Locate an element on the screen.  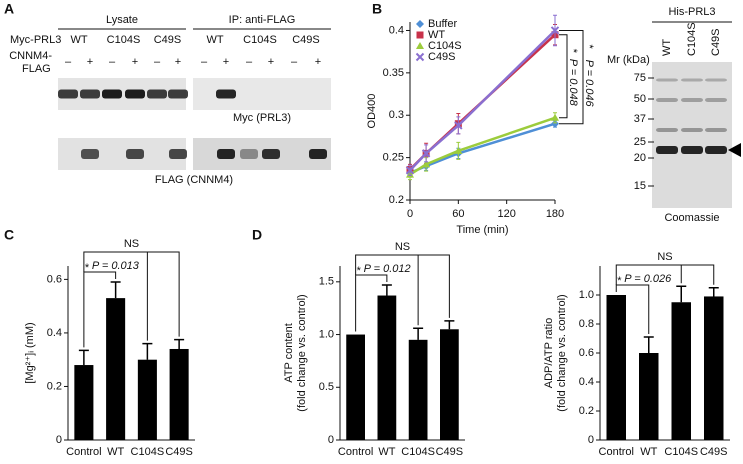
panel-letter: A is located at coordinates (9, 9).